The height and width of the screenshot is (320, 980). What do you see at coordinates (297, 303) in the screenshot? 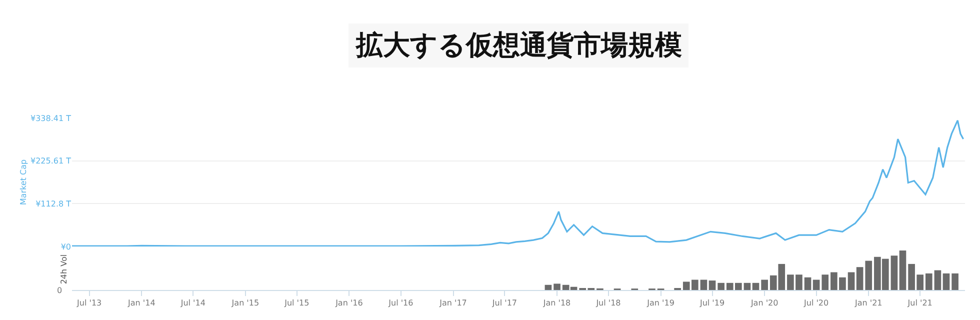
I see `x-tick-label: Jul '15` at bounding box center [297, 303].